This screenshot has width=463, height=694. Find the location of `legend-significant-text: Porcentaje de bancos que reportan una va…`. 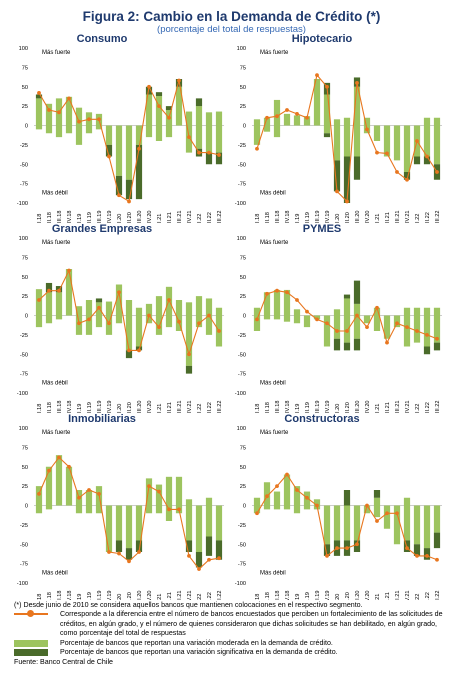

legend-significant-text: Porcentaje de bancos que reportan una va… is located at coordinates (199, 652).